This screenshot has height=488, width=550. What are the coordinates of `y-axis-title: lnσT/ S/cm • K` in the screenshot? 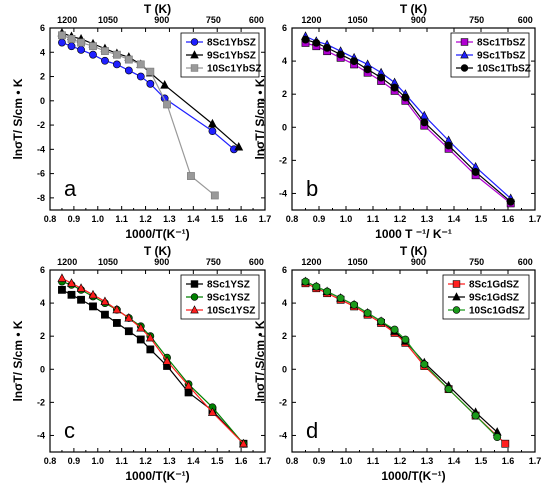 It's located at (18, 360).